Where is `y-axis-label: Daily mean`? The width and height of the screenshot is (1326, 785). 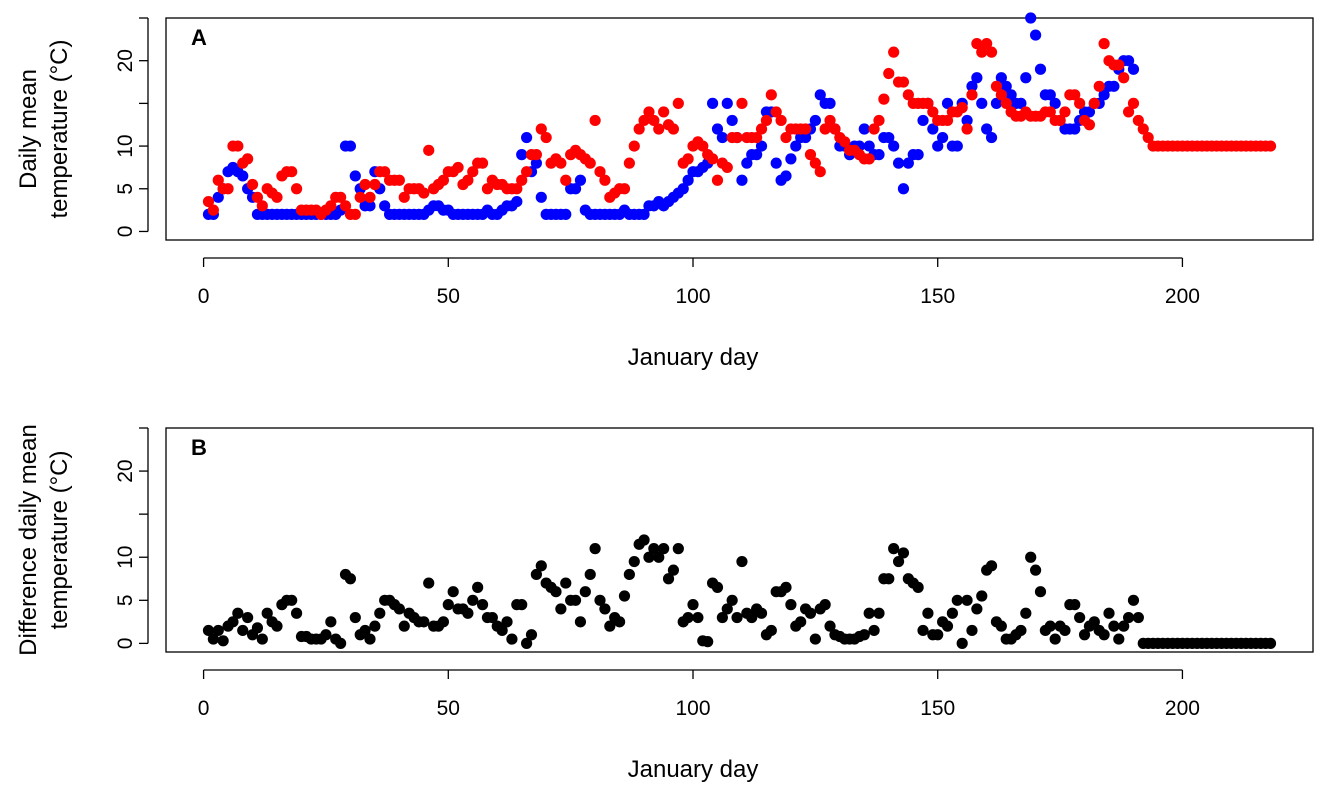
y-axis-label: Daily mean is located at coordinates (28, 129).